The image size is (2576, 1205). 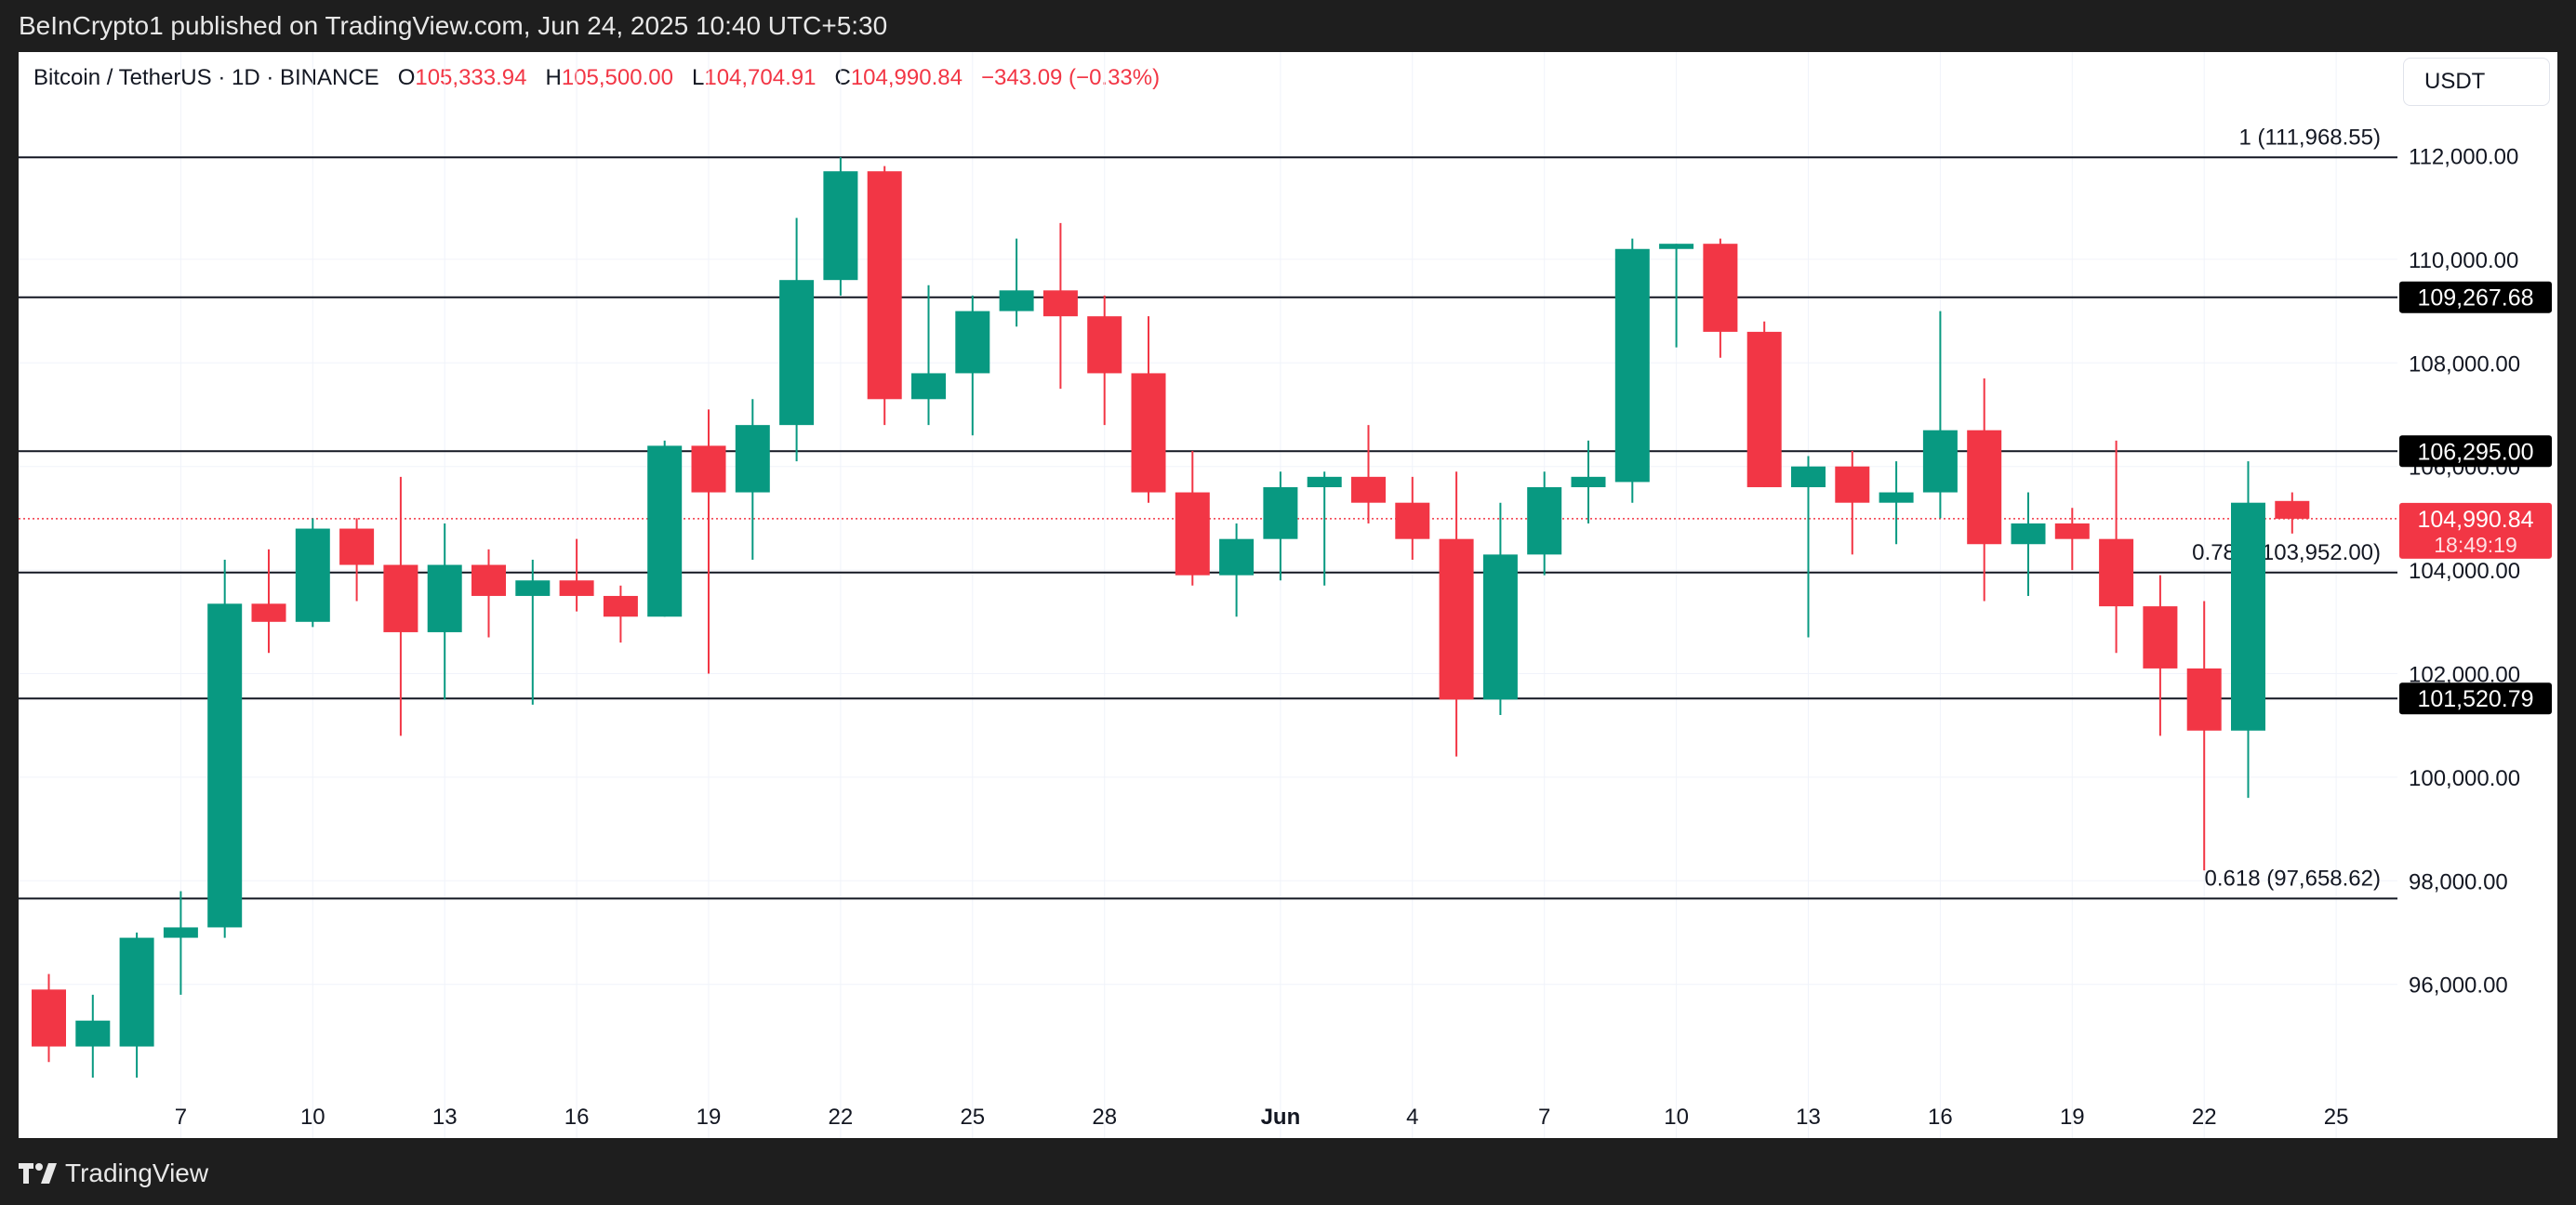 What do you see at coordinates (1070, 77) in the screenshot?
I see `price-change: −343.09 (−0.33%)` at bounding box center [1070, 77].